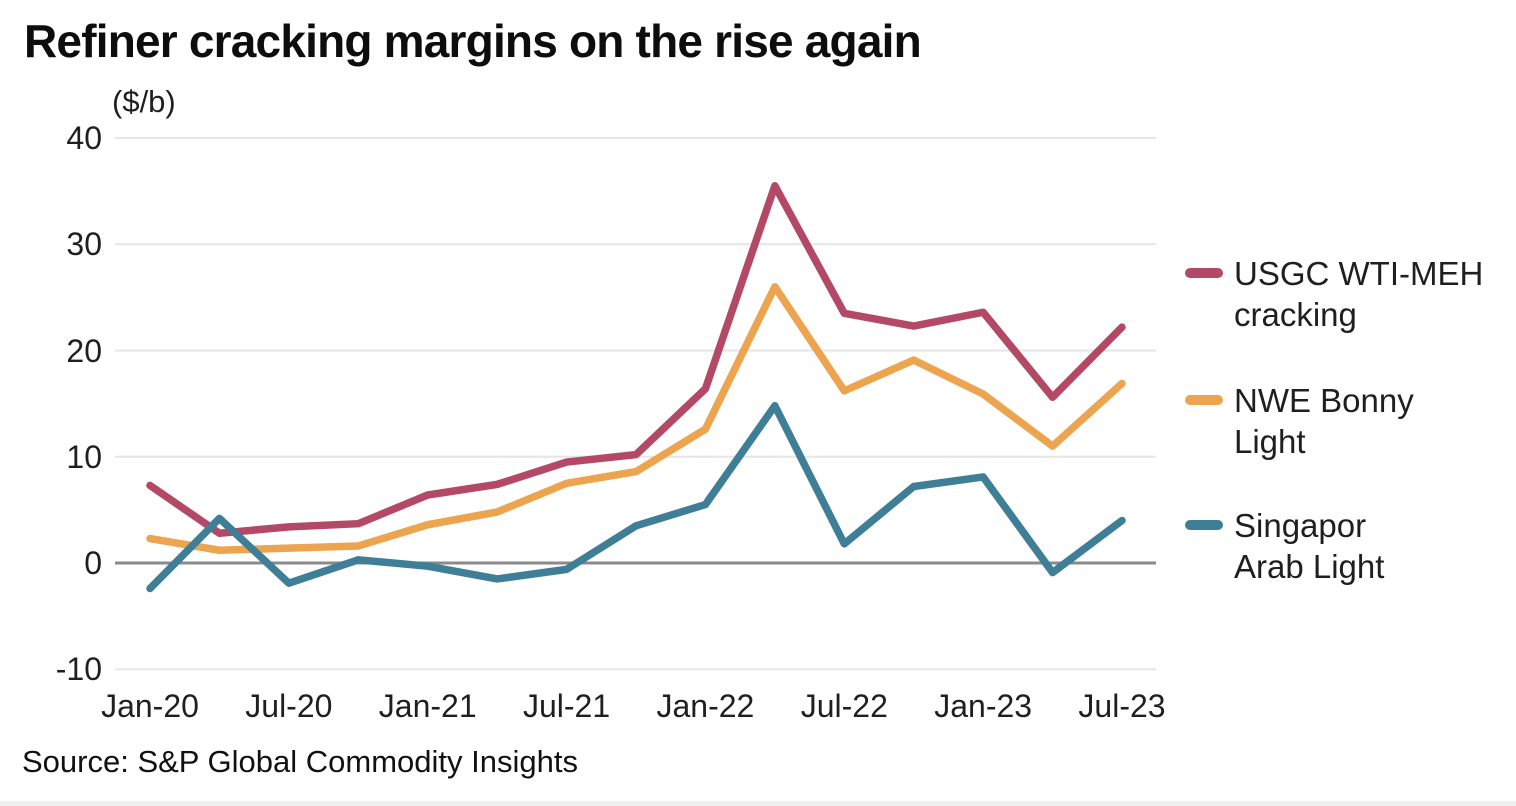  I want to click on legend-swatch-nwe-bonny-light, so click(1204, 400).